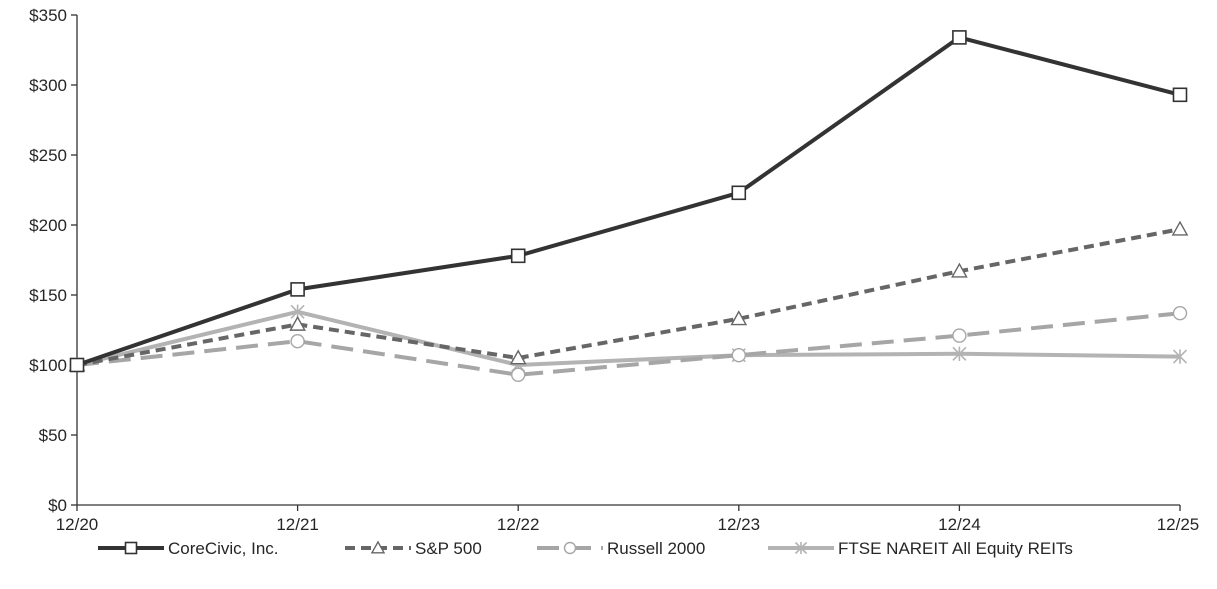 This screenshot has width=1217, height=589. Describe the element at coordinates (48, 295) in the screenshot. I see `y-tick-label: $150` at that location.